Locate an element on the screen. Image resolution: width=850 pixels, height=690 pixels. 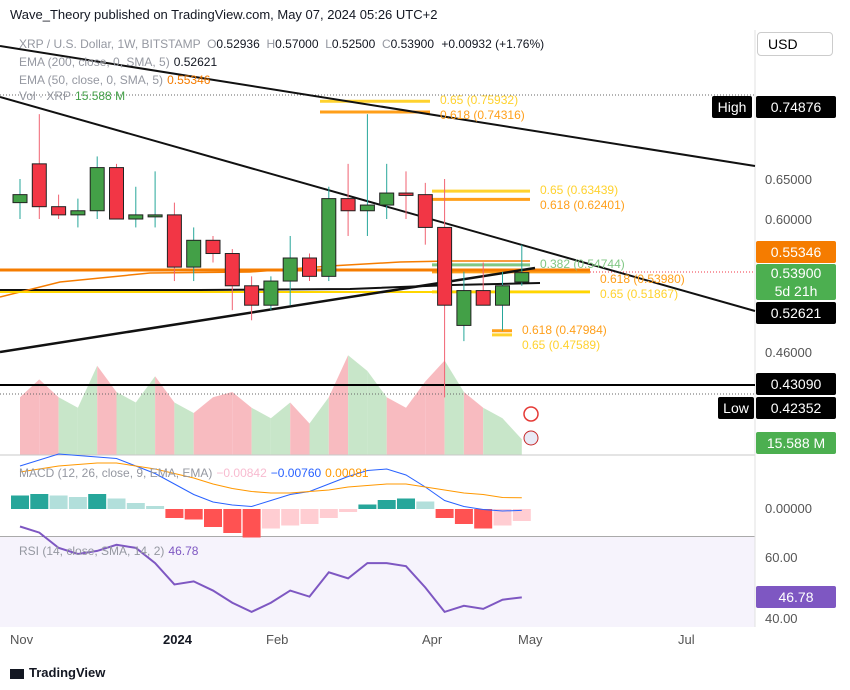
low-label: Low is located at coordinates (736, 408).